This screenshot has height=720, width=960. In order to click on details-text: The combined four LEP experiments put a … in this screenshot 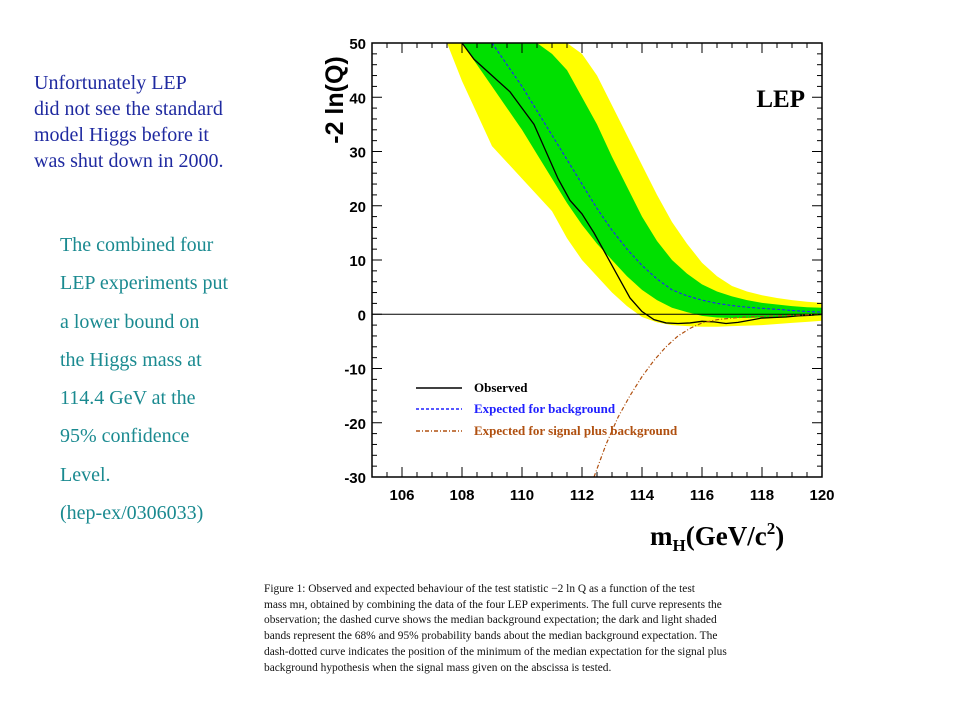, I will do `click(180, 379)`.